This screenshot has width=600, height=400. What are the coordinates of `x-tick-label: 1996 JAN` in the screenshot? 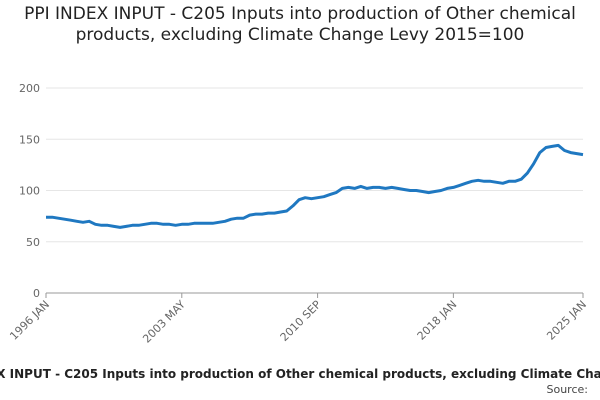 It's located at (29, 320).